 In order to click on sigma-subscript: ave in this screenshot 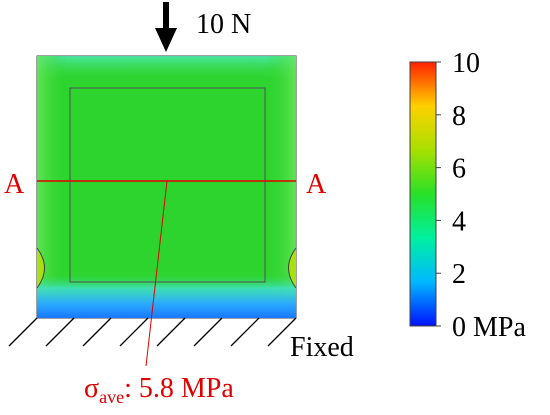, I will do `click(111, 397)`.